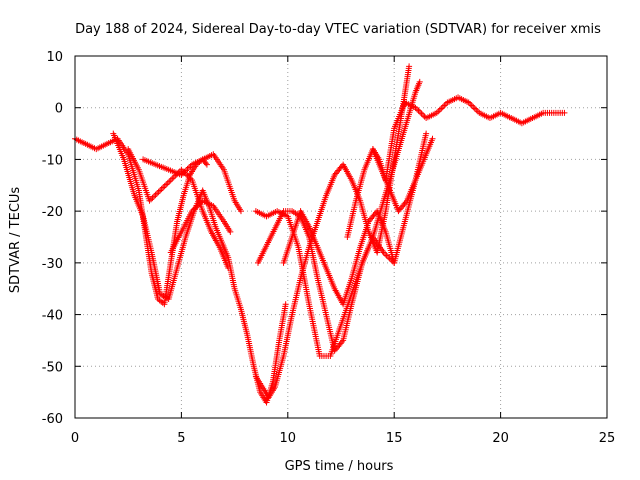 The width and height of the screenshot is (640, 480). Describe the element at coordinates (339, 466) in the screenshot. I see `x-axis-label: GPS time / hours` at that location.